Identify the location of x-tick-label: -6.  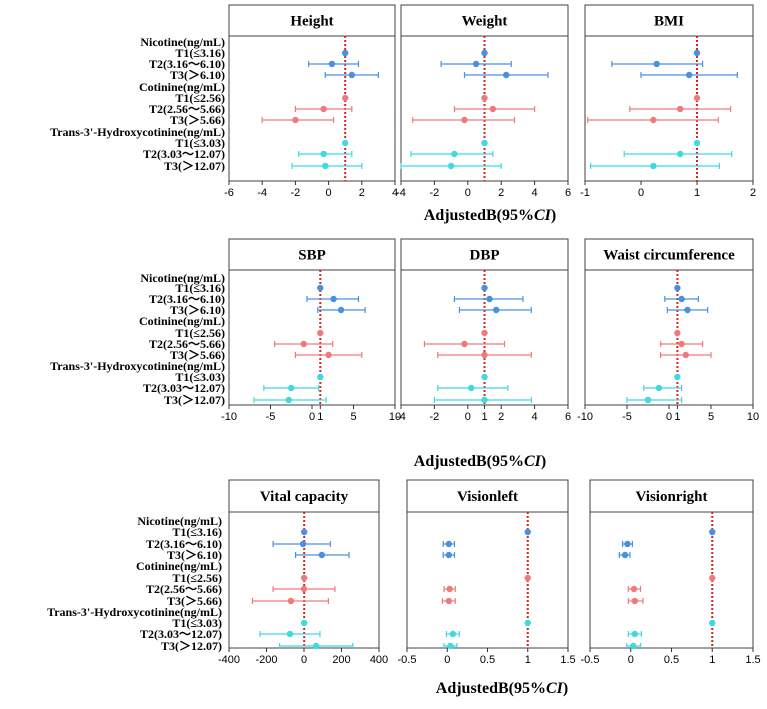
(229, 193).